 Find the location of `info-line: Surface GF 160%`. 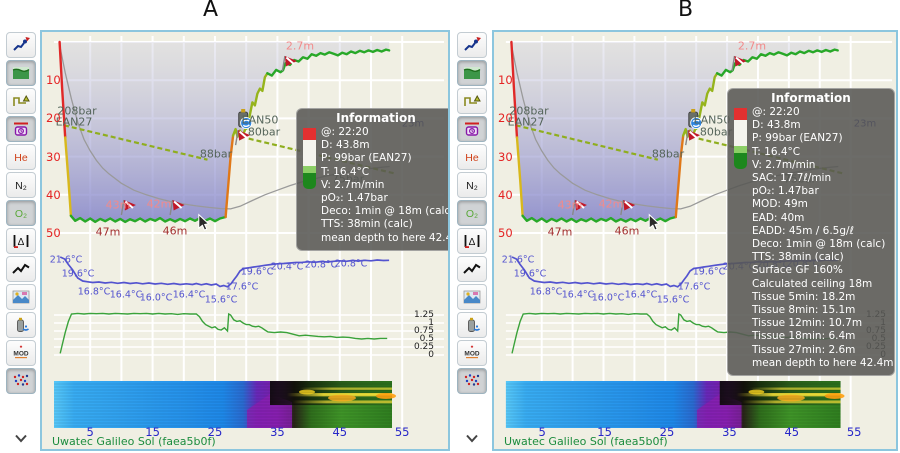

info-line: Surface GF 160% is located at coordinates (797, 270).